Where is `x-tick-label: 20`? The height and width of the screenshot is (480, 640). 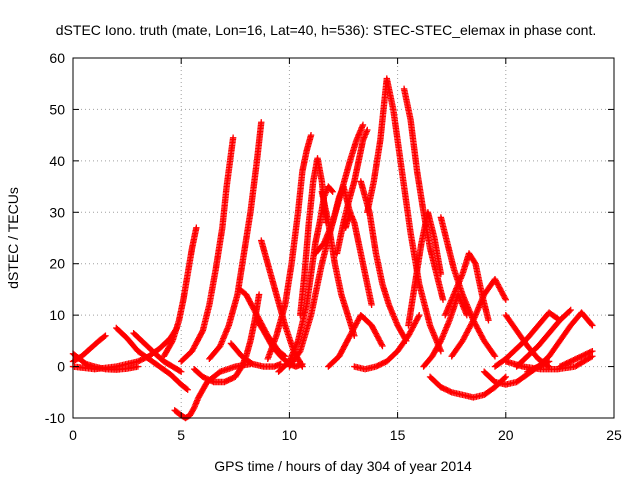 x-tick-label: 20 is located at coordinates (506, 435).